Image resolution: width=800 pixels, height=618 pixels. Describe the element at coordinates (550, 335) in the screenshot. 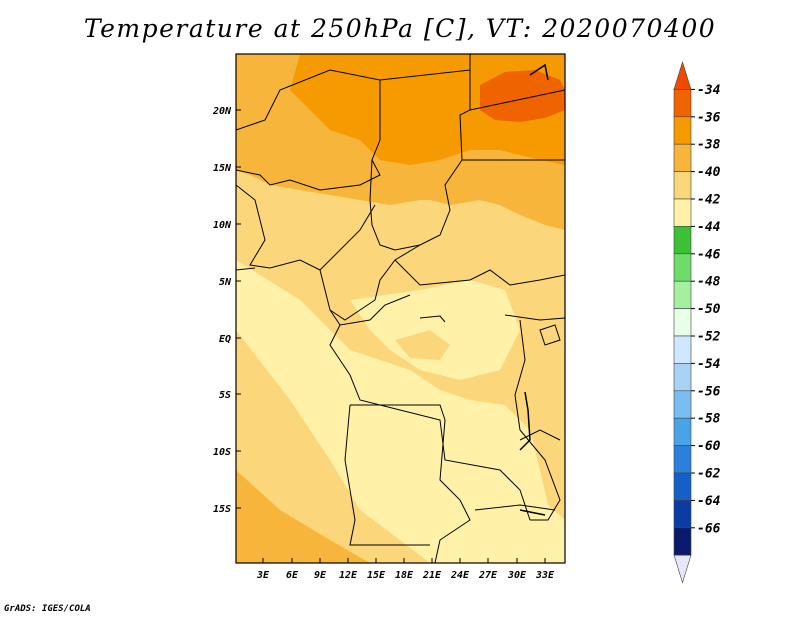

I see `lake-victoria` at that location.